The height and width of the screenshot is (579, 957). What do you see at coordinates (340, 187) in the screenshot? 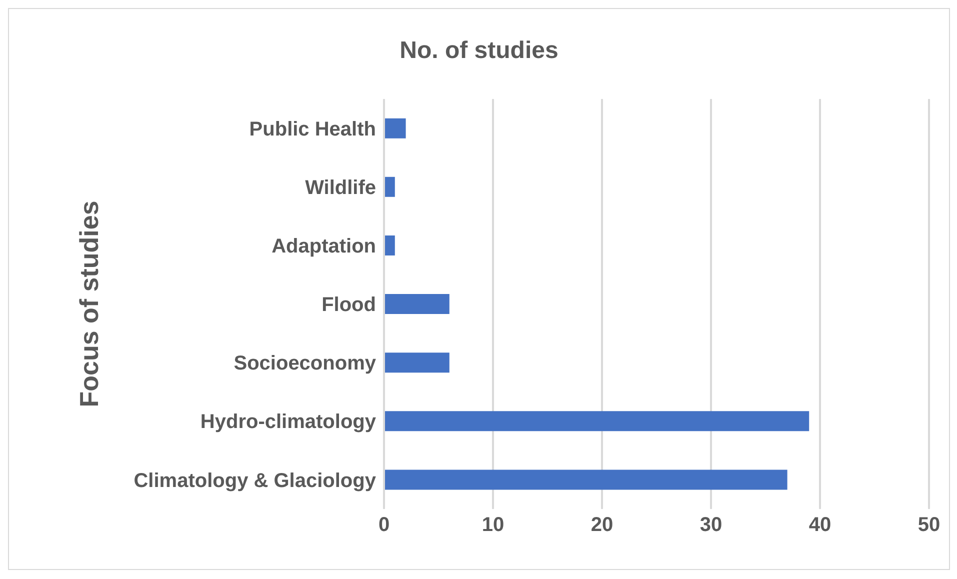
I see `y-tick-label: Wildlife` at bounding box center [340, 187].